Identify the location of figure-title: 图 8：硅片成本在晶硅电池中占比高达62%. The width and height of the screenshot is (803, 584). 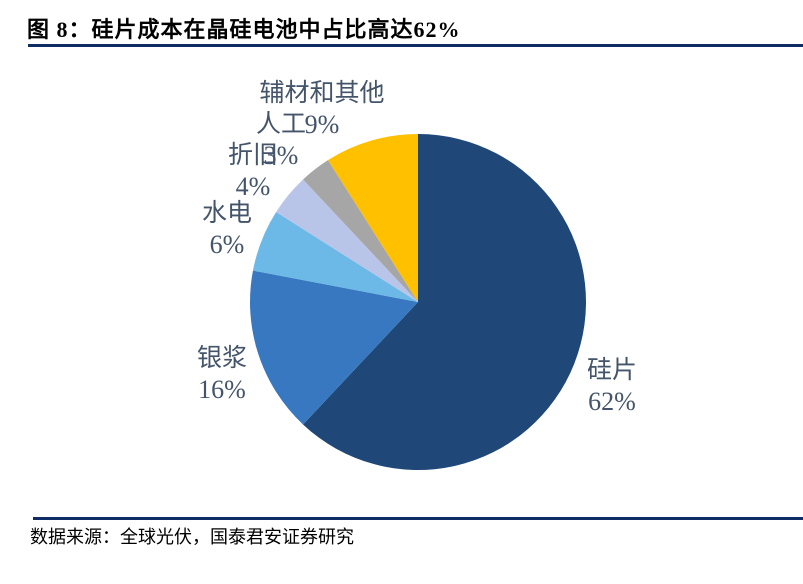
(244, 29).